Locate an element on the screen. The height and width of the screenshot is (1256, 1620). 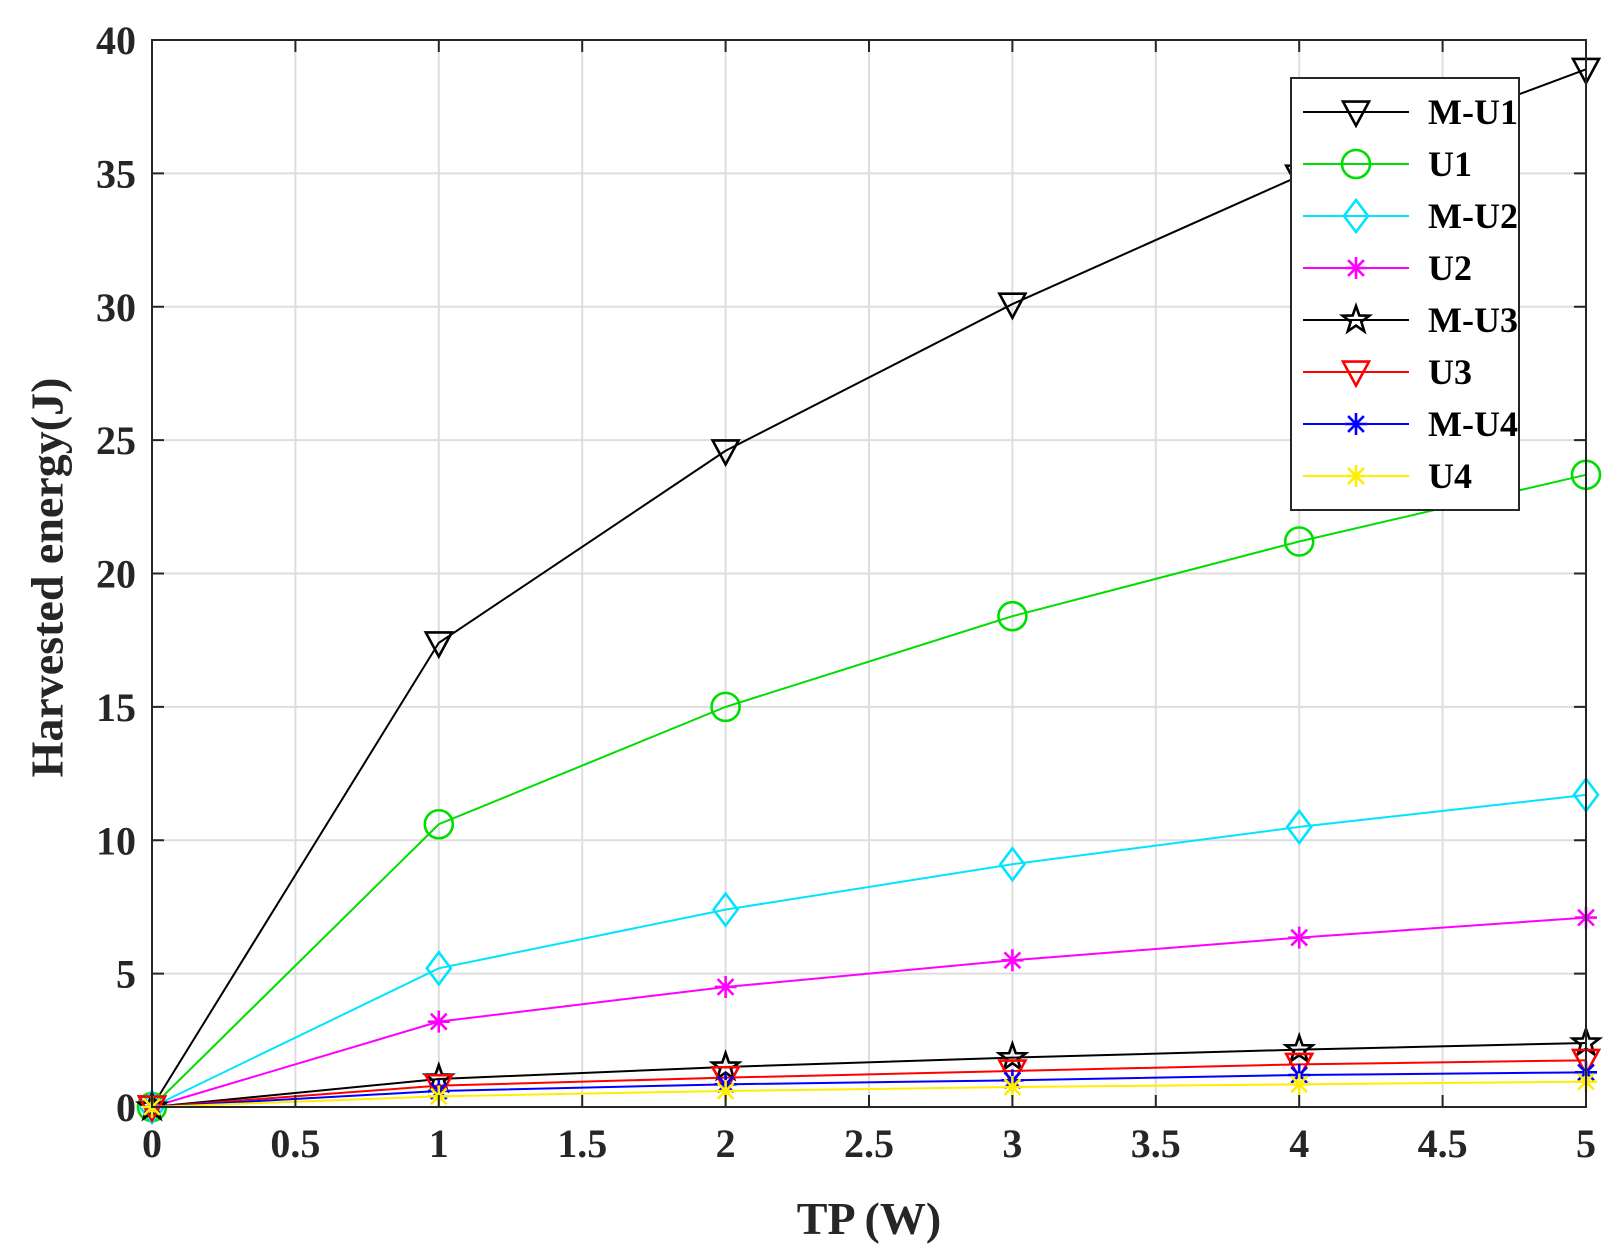
x-tick-label: 0.5 is located at coordinates (295, 1143).